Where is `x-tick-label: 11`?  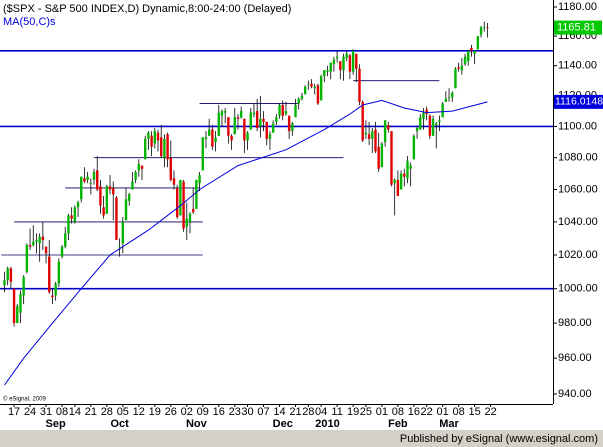 x-tick-label: 11 is located at coordinates (336, 412).